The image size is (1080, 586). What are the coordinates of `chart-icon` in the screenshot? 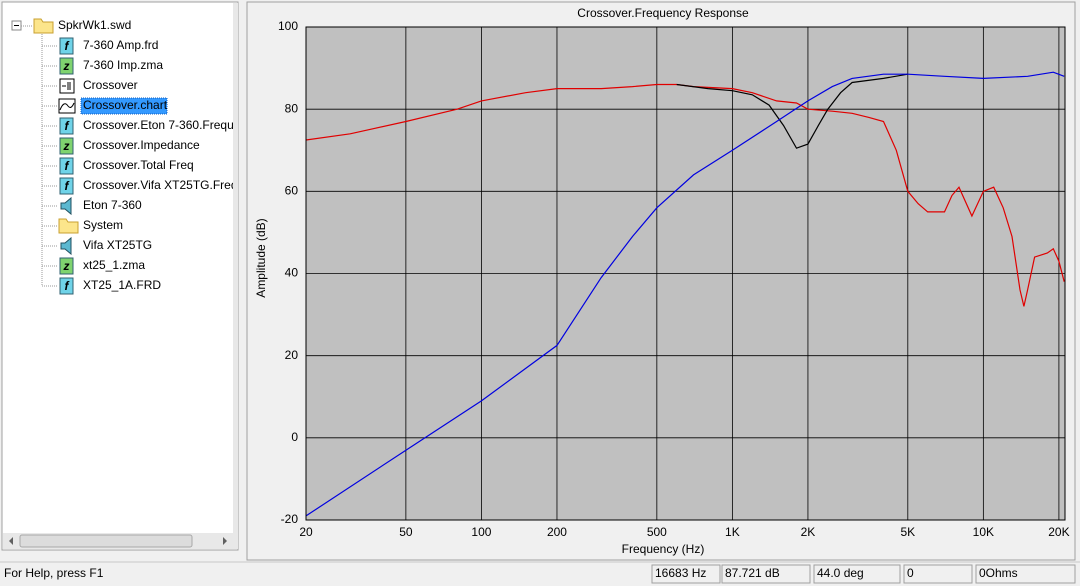 It's located at (67, 106).